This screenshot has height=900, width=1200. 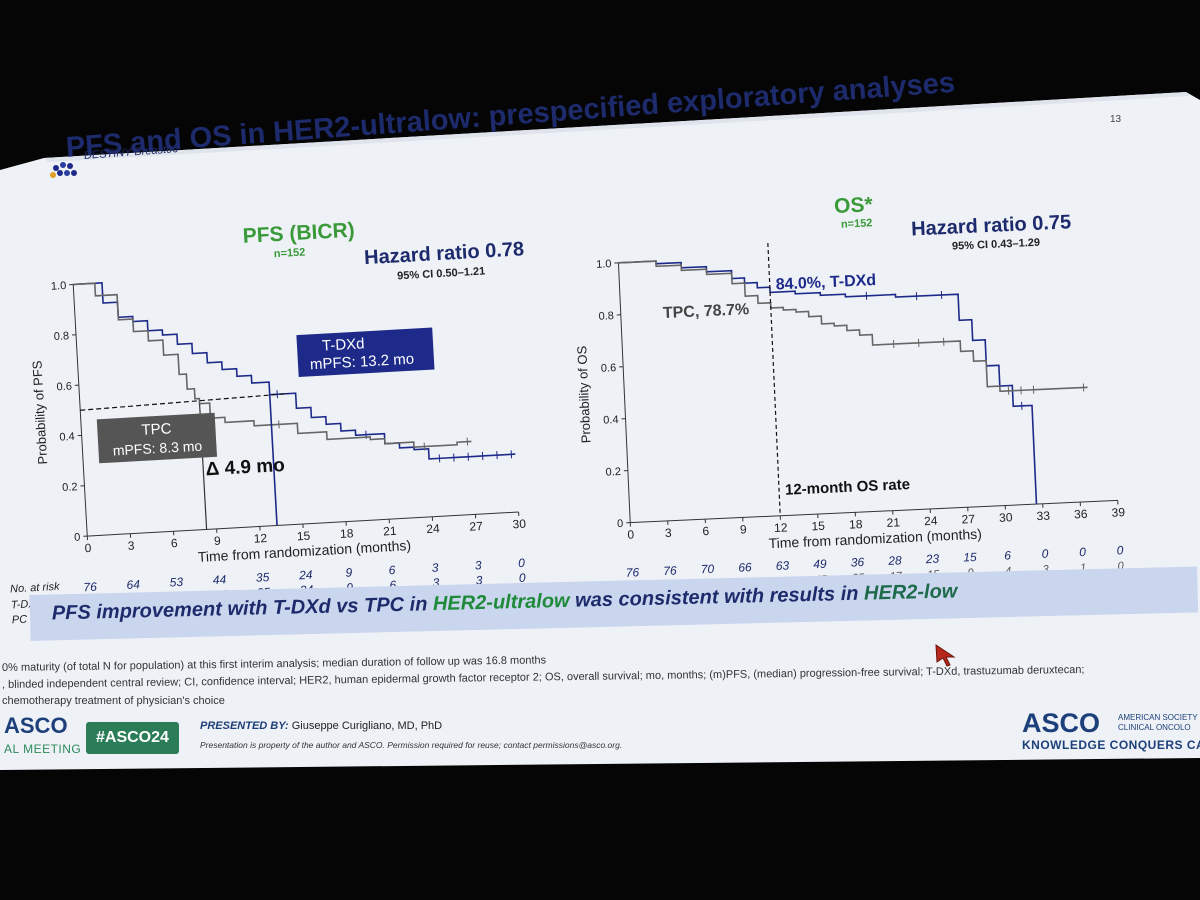 I want to click on os-y-tick-label: 0.6, so click(x=609, y=368).